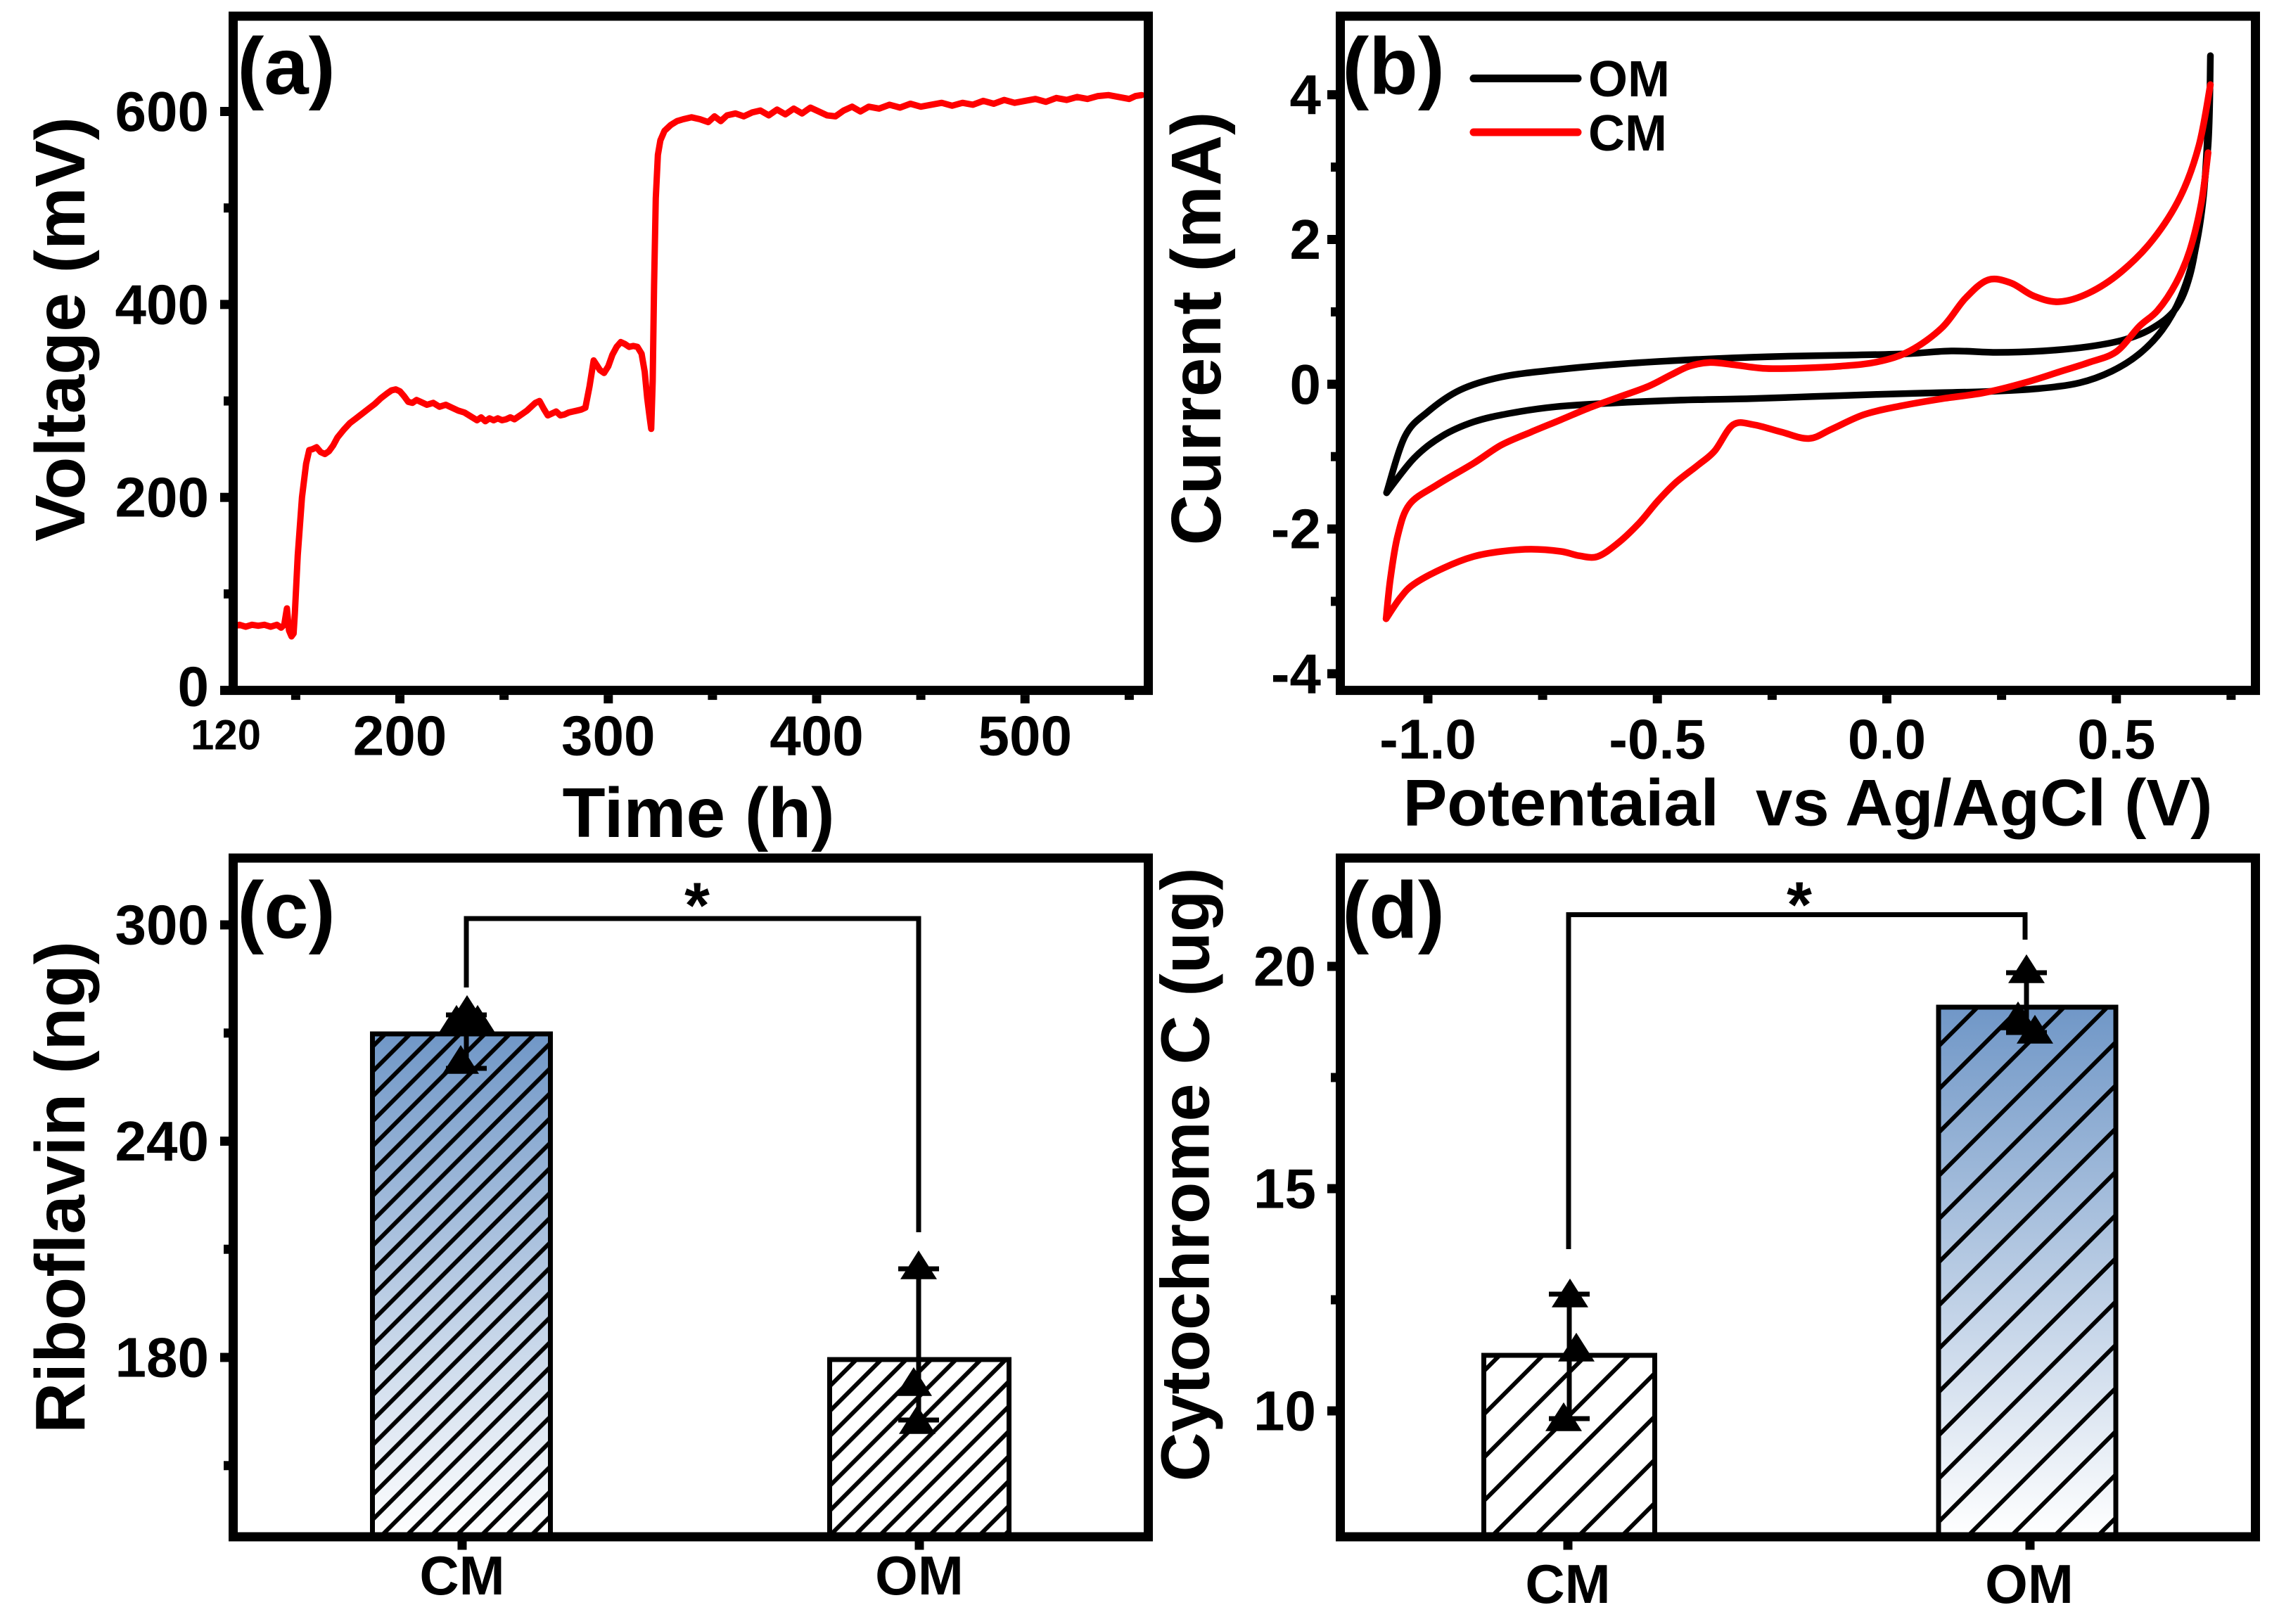  I want to click on svg-text: 180, so click(162, 1357).